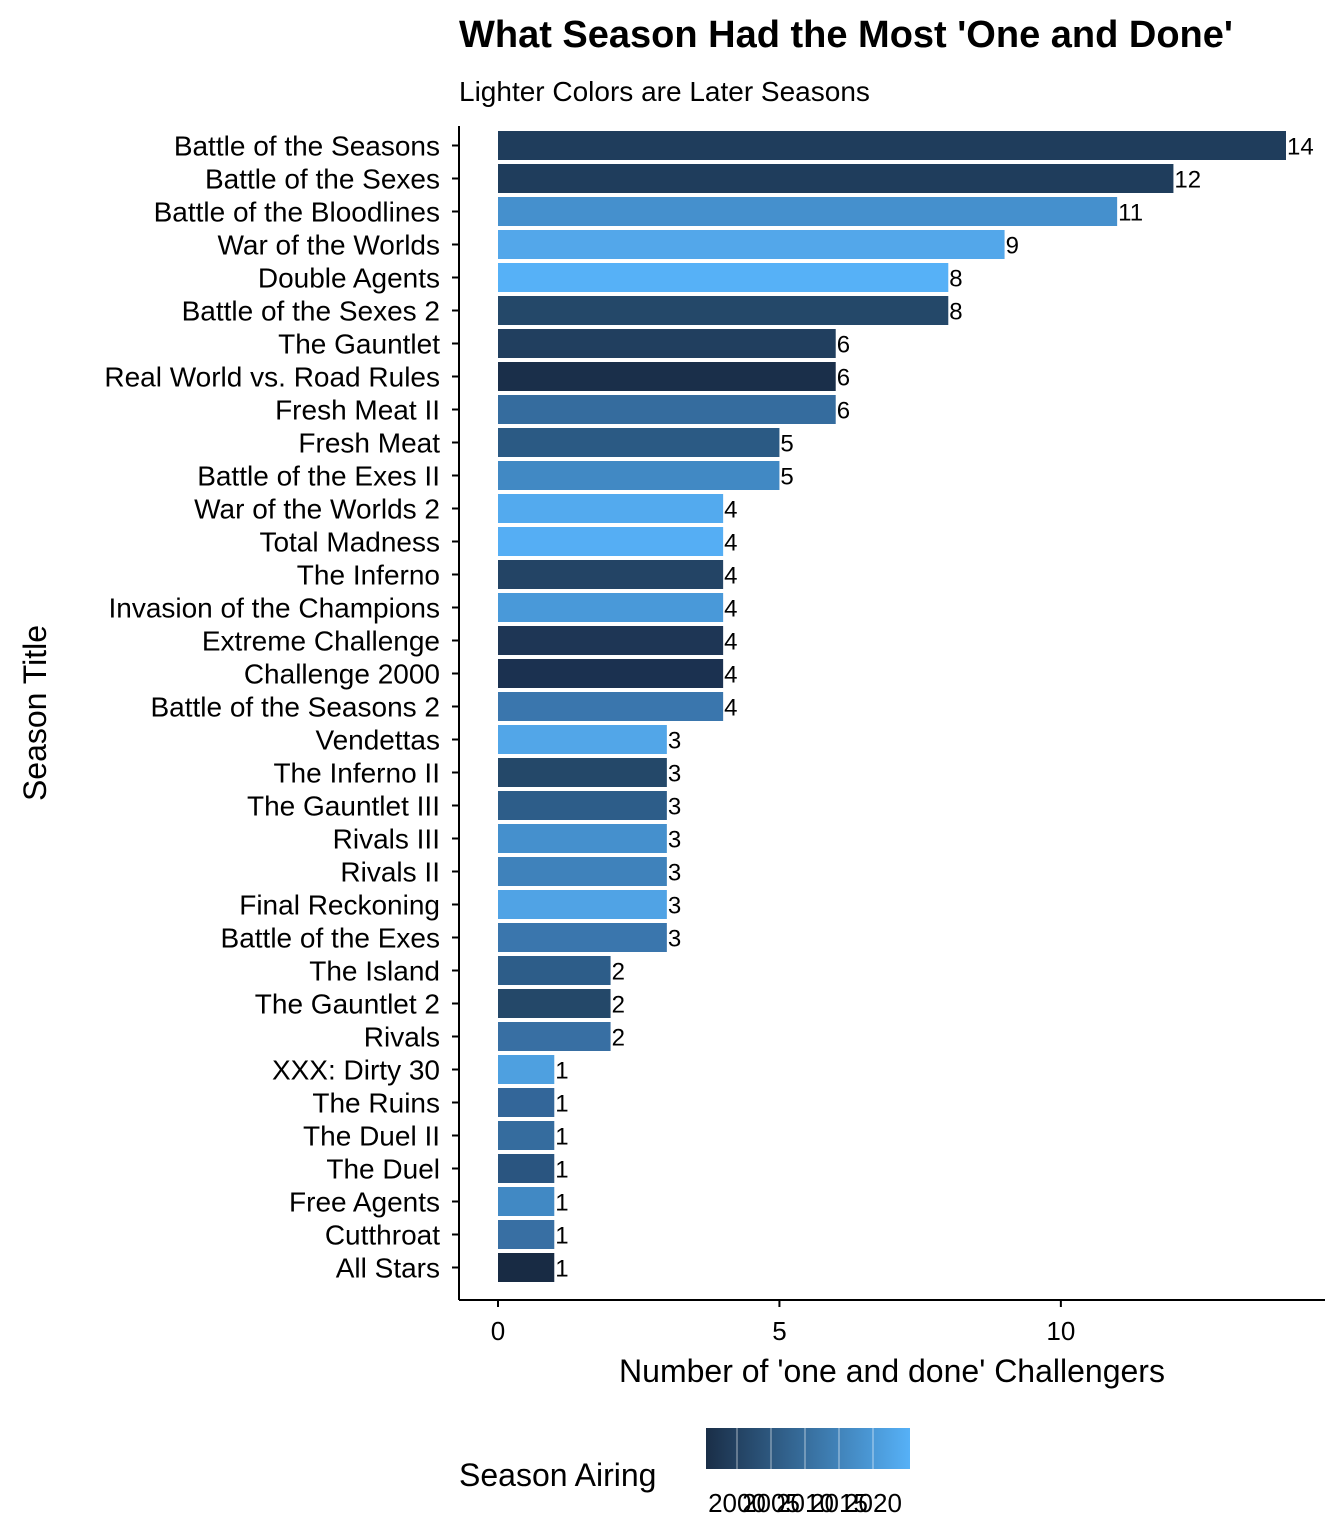 The width and height of the screenshot is (1344, 1536). I want to click on x-tick-label: 0, so click(498, 1331).